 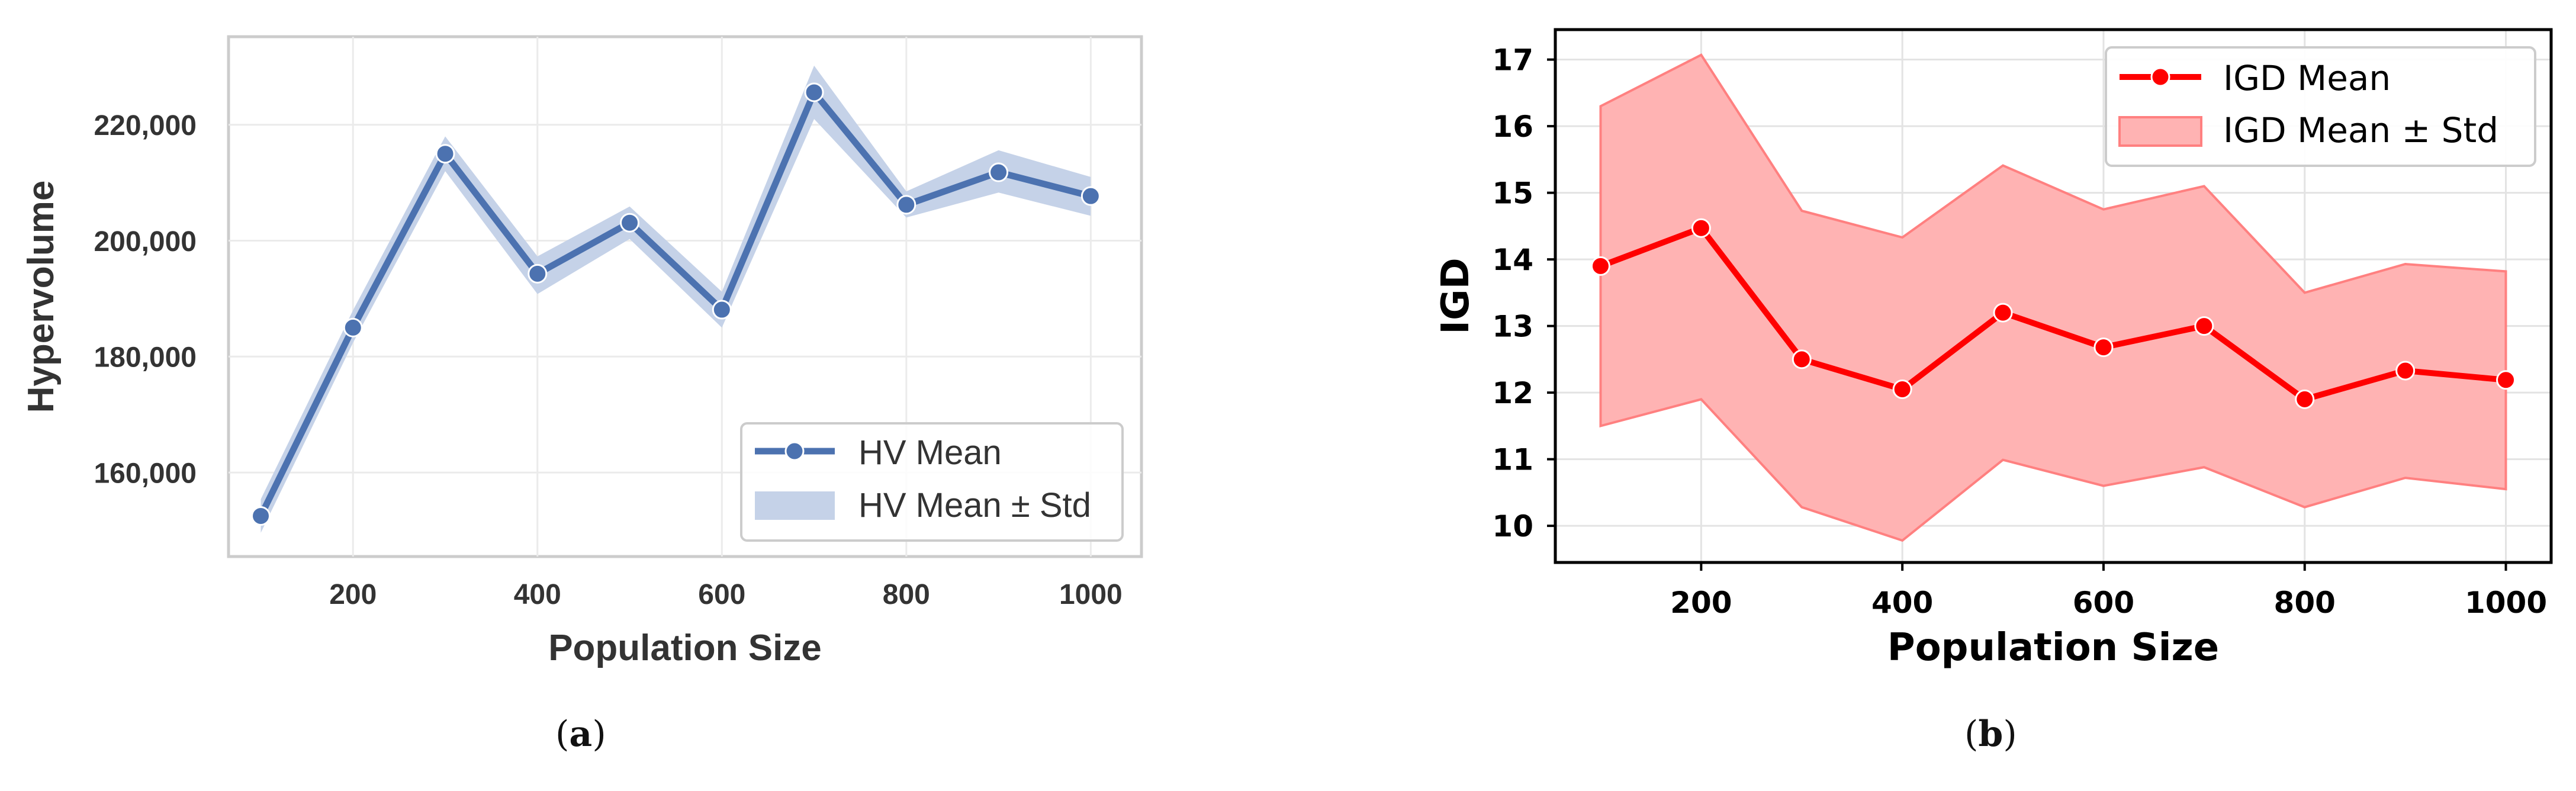 I want to click on hv-legend-band-label: HV Mean ± Std, so click(x=975, y=506).